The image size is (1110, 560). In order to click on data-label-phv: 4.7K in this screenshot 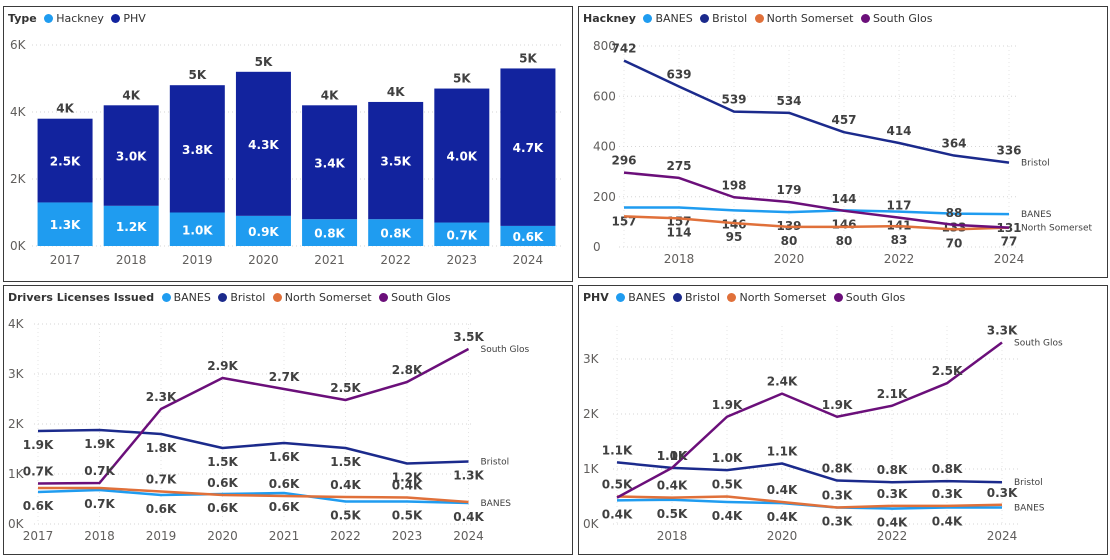, I will do `click(528, 148)`.